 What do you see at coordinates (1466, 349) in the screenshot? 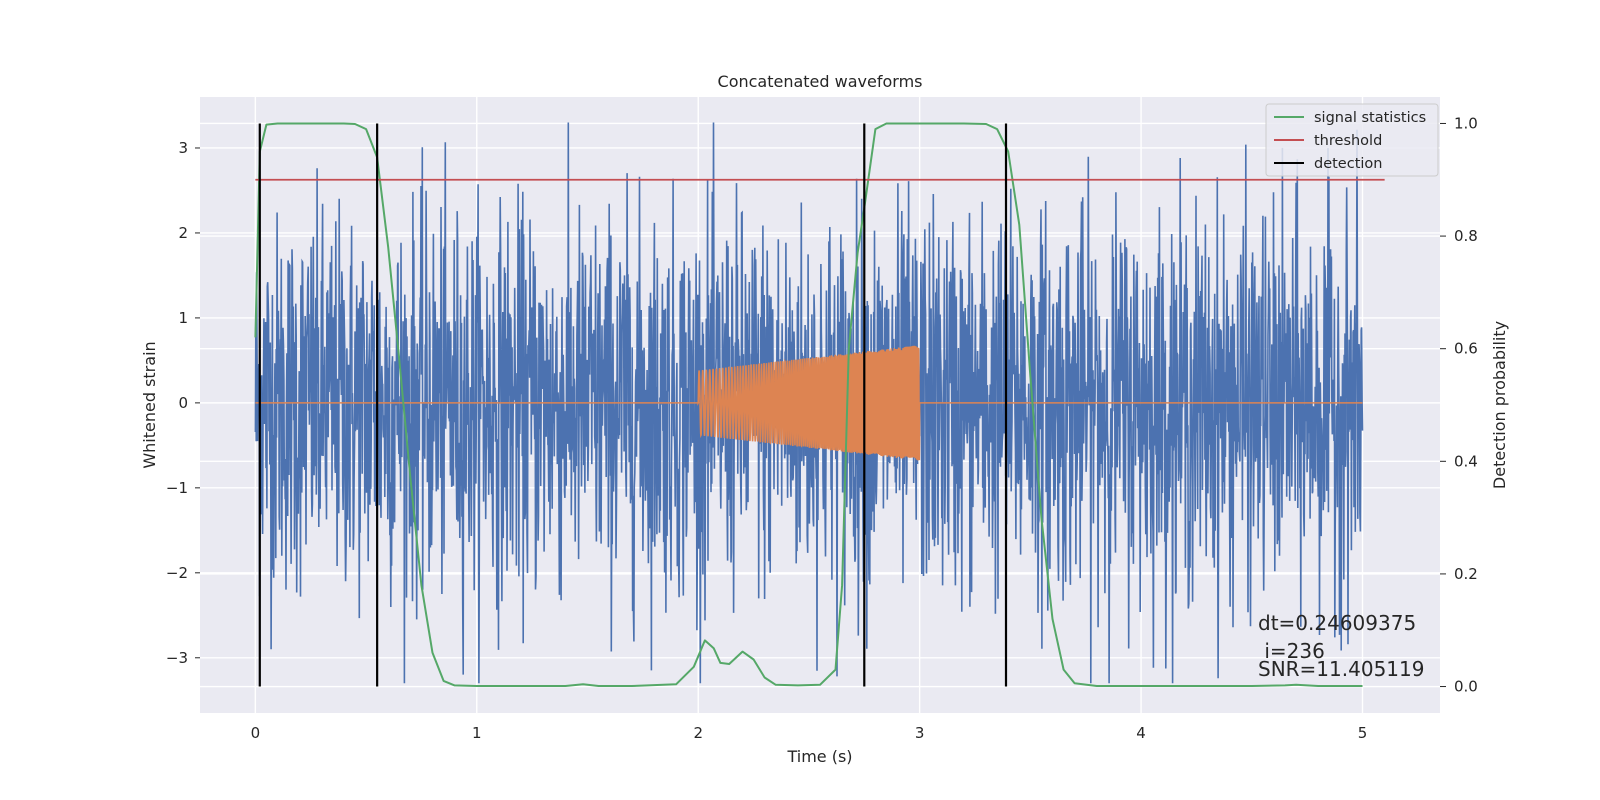
I see `y2-tick-label: 0.6` at bounding box center [1466, 349].